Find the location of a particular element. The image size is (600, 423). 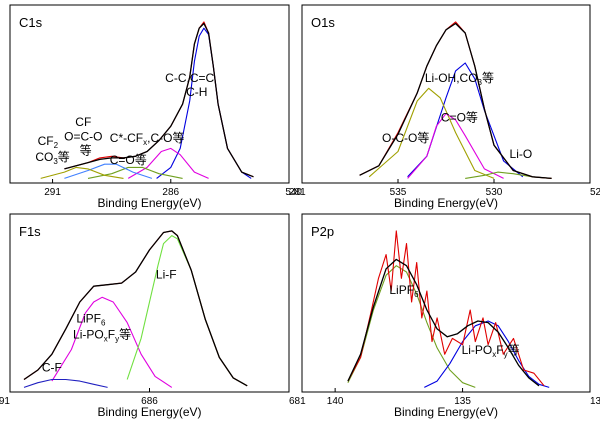

annotation-text: C-H is located at coordinates (196, 92).